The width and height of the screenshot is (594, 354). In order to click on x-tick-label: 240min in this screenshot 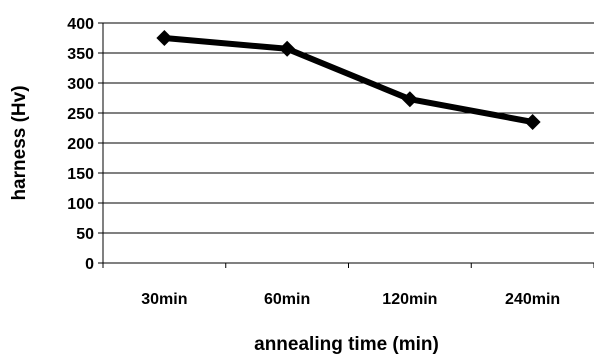, I will do `click(532, 299)`.